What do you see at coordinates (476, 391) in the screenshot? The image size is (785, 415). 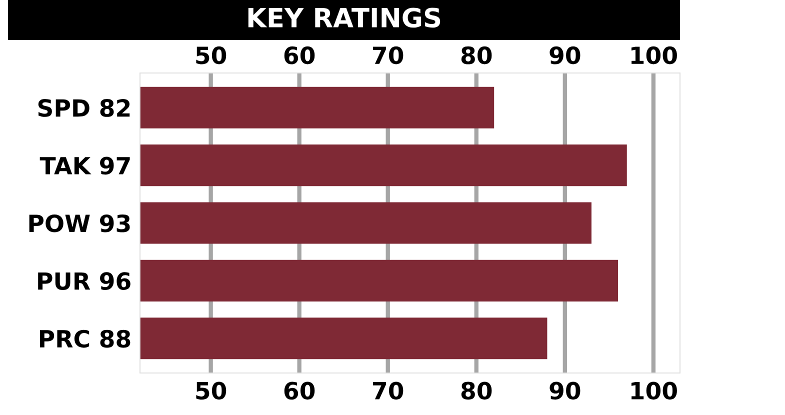 I see `x-tick-label: 80` at bounding box center [476, 391].